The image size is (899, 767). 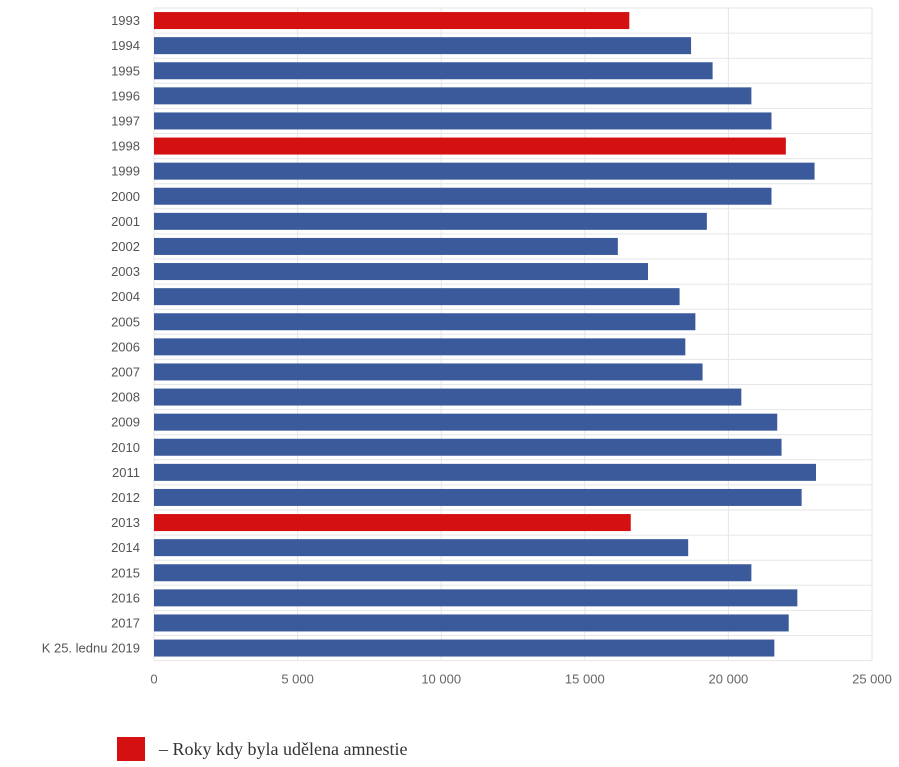 What do you see at coordinates (585, 679) in the screenshot?
I see `x-tick-label: 15 000` at bounding box center [585, 679].